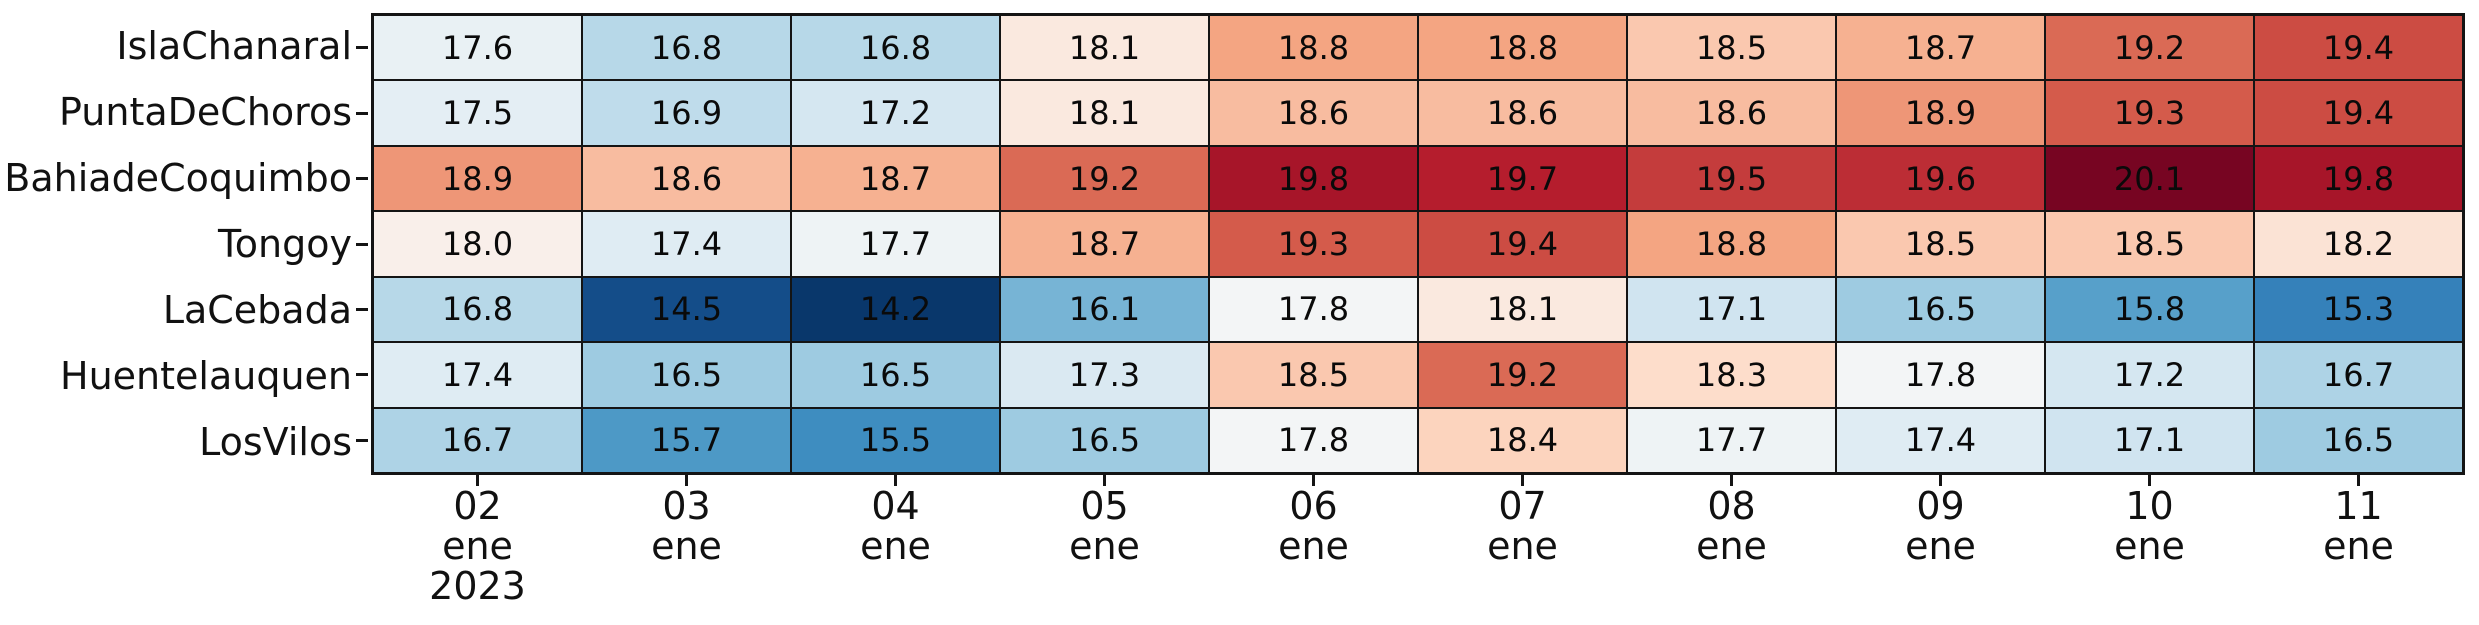 The height and width of the screenshot is (625, 2479). What do you see at coordinates (2358, 440) in the screenshot?
I see `heatmap-cell-LosVilos-11: 16.5` at bounding box center [2358, 440].